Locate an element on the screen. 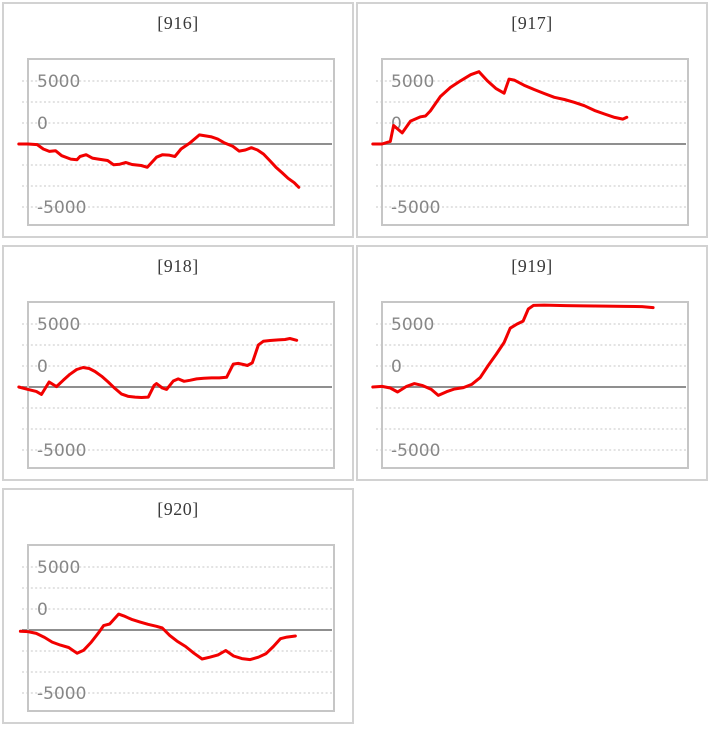 This screenshot has width=710, height=730. slump-graph-920: 5000 0 -5000 is located at coordinates (176, 628).